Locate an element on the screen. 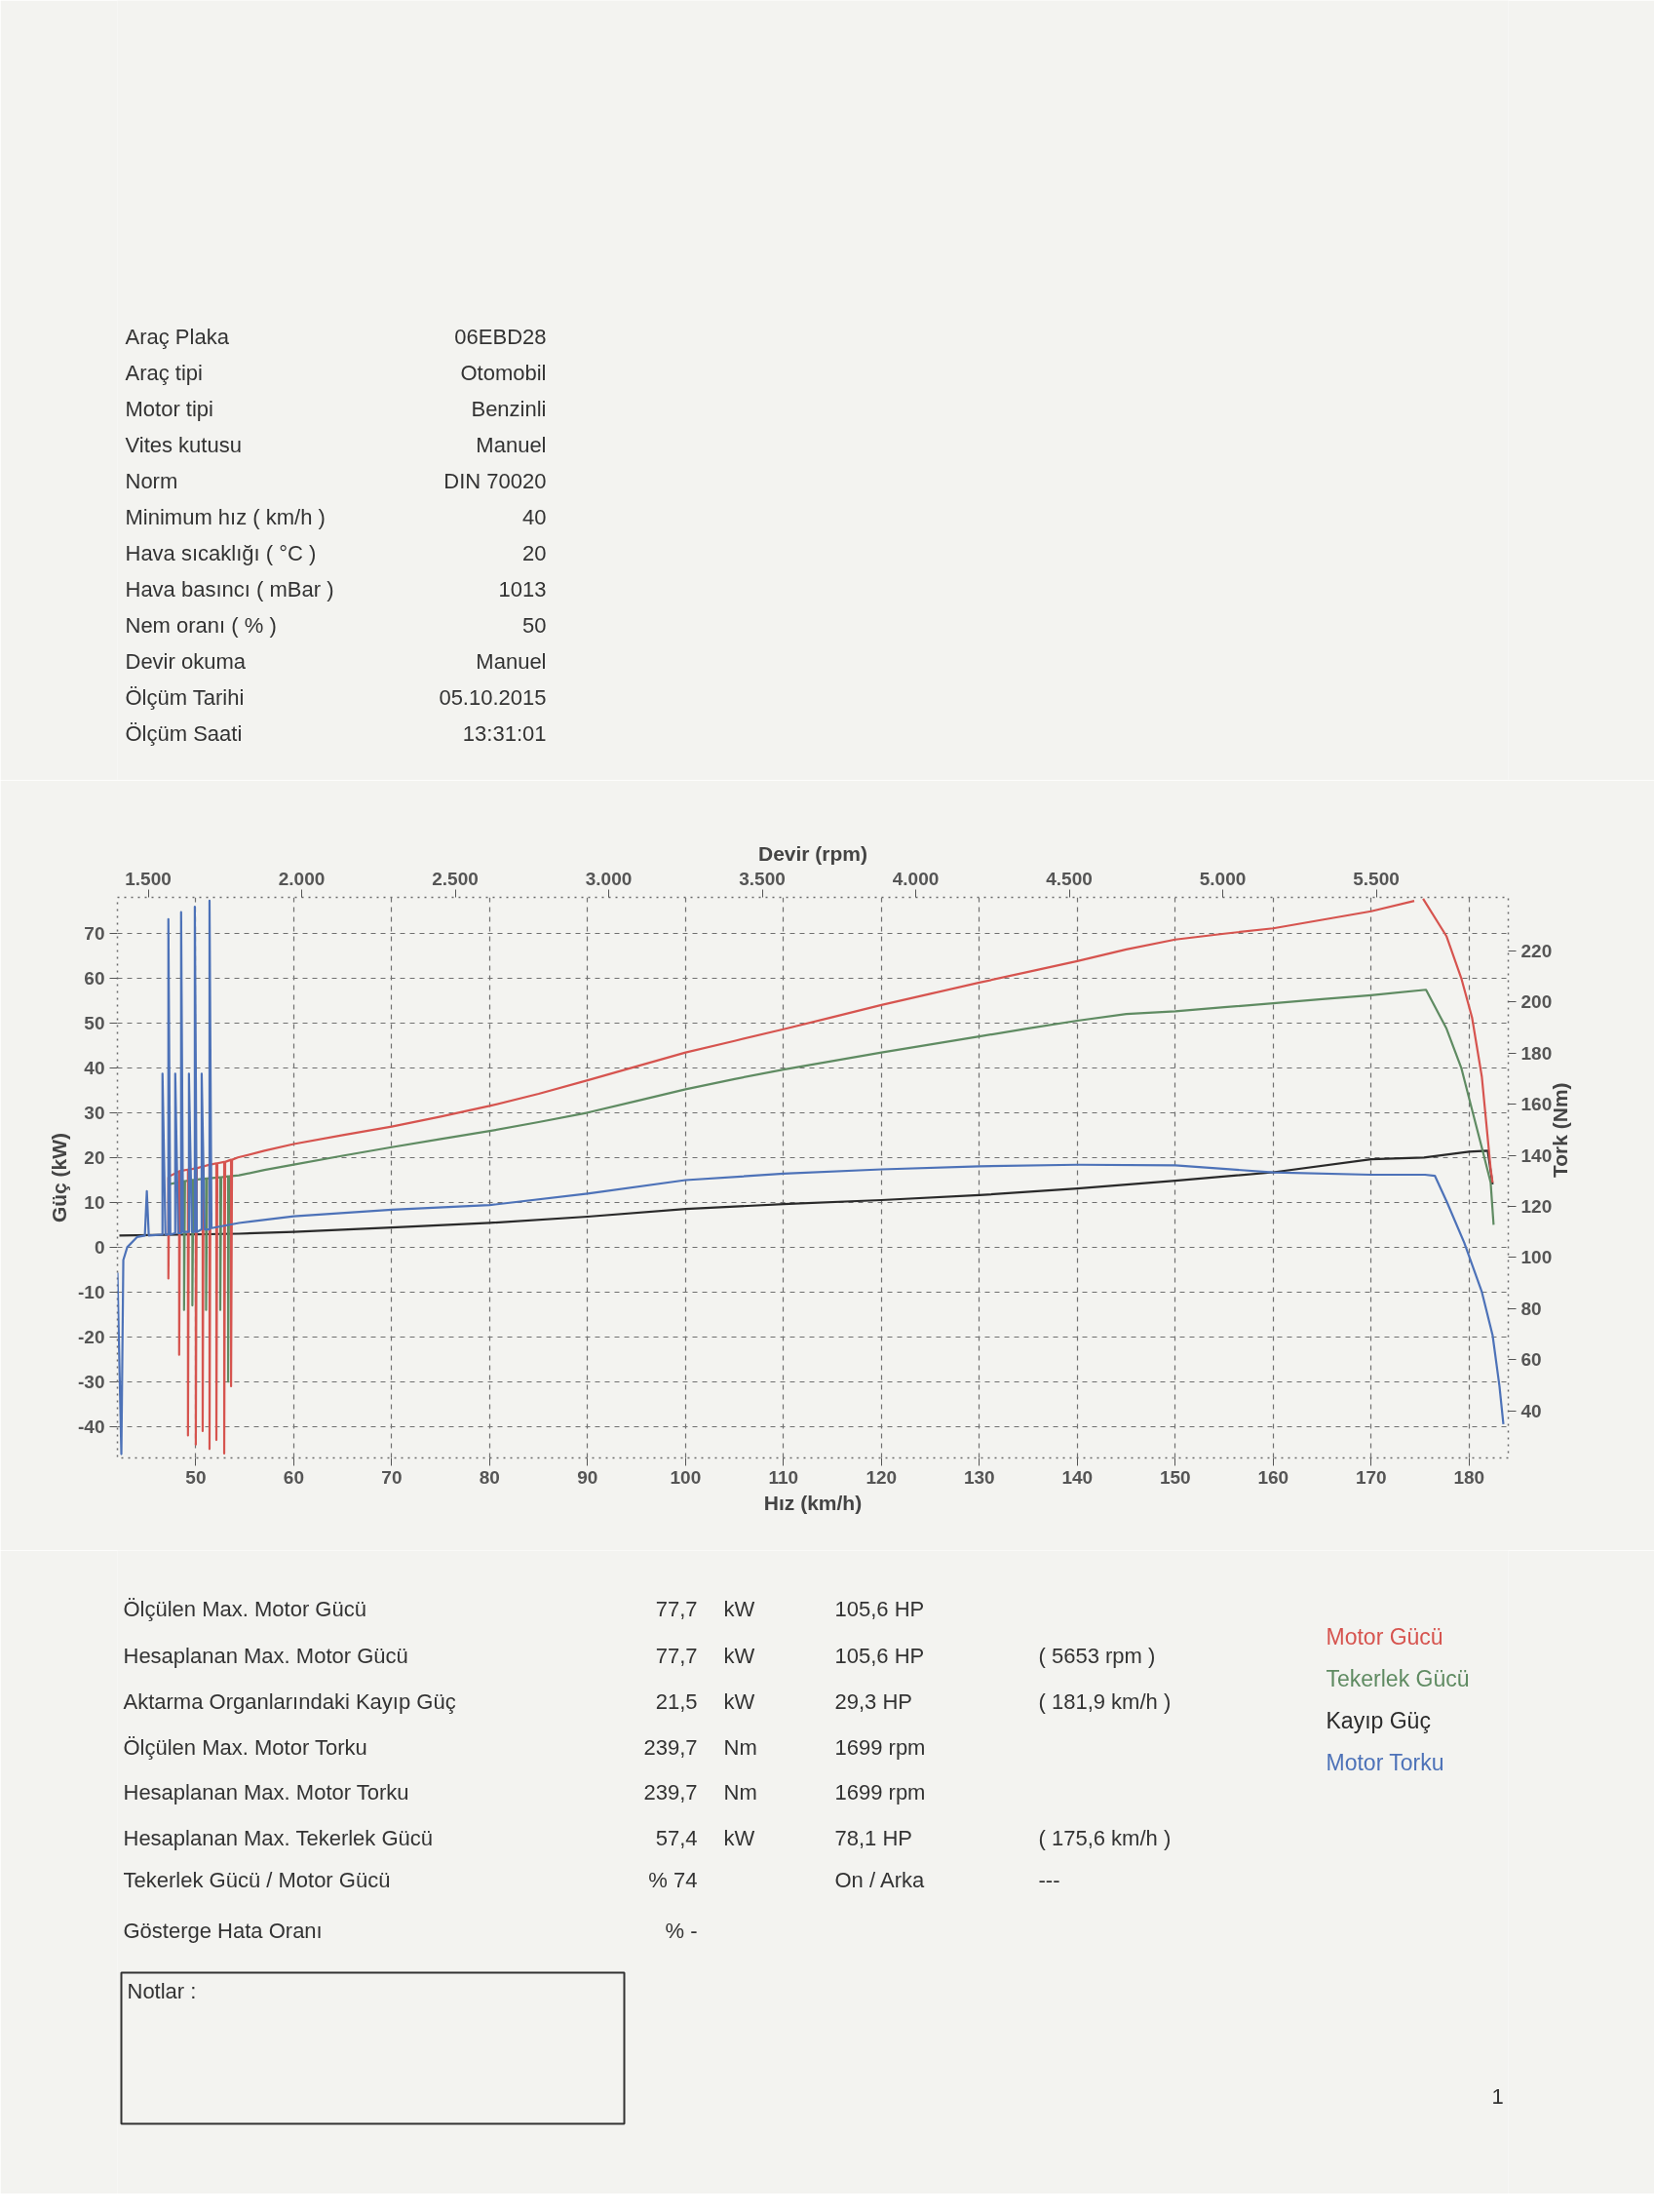 The image size is (1654, 2212). text: ( 175,6 km/h ) is located at coordinates (1105, 1838).